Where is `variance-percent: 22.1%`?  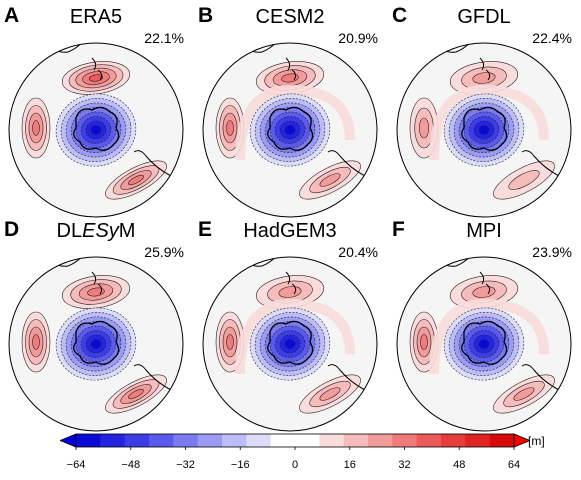
variance-percent: 22.1% is located at coordinates (164, 38).